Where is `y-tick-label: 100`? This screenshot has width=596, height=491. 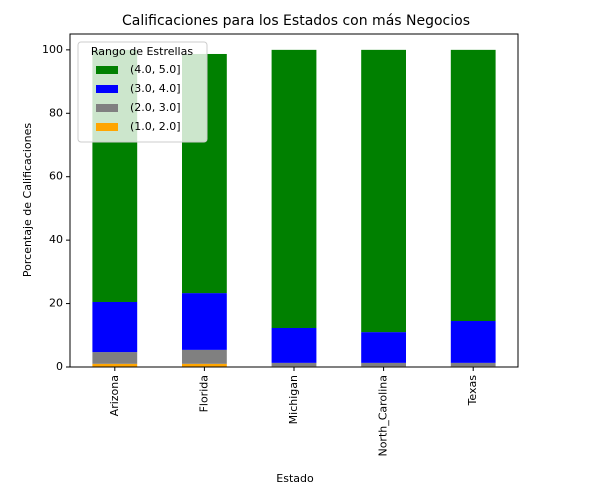 y-tick-label: 100 is located at coordinates (52, 49).